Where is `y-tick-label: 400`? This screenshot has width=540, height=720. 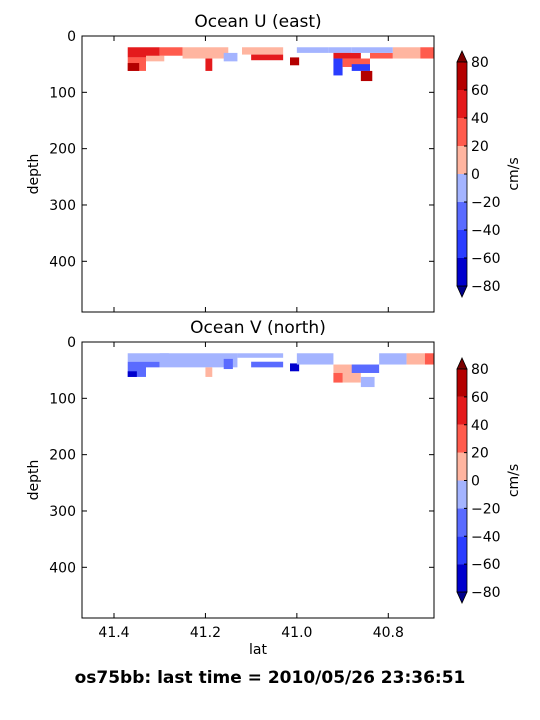
y-tick-label: 400 is located at coordinates (62, 568).